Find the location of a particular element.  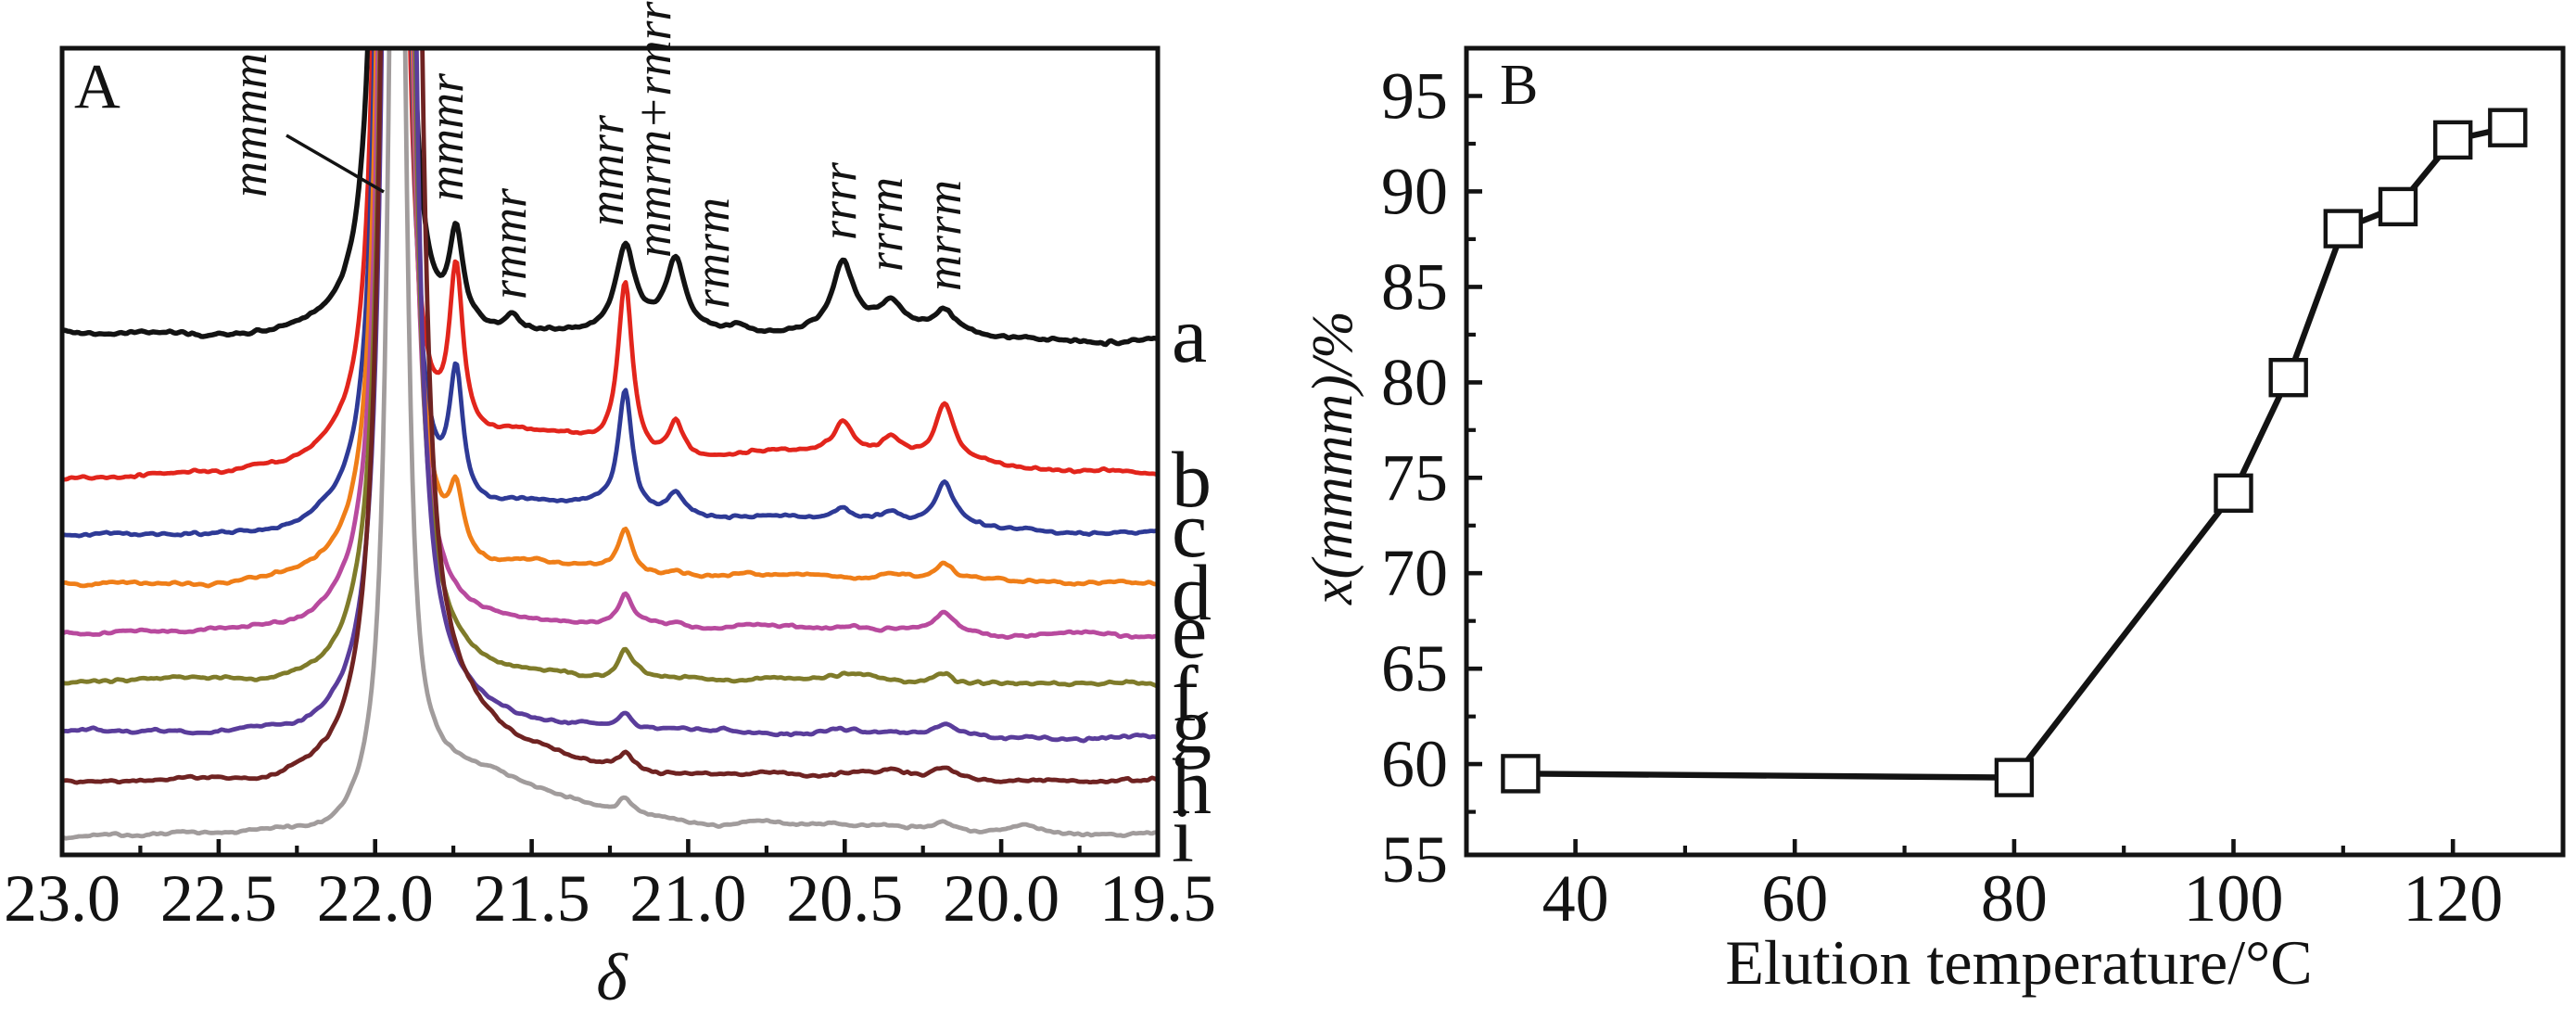

svg-text: 21.5 is located at coordinates (532, 898).